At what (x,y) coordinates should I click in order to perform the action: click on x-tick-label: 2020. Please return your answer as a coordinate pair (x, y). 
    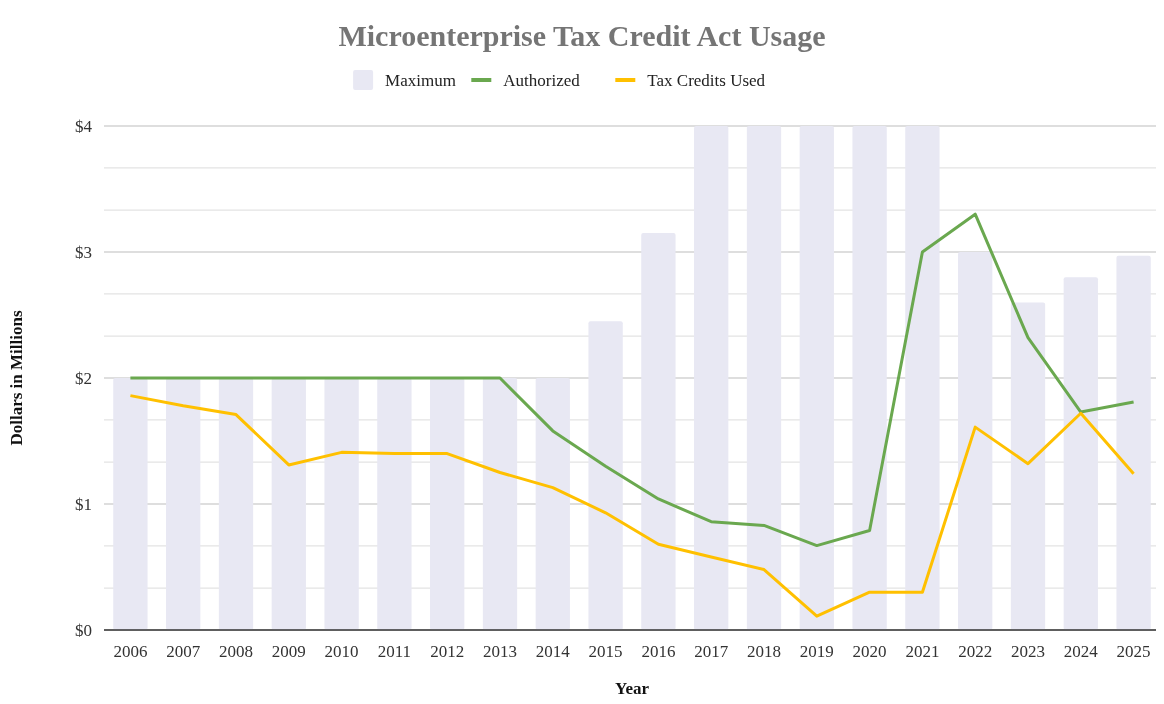
    Looking at the image, I should click on (869, 651).